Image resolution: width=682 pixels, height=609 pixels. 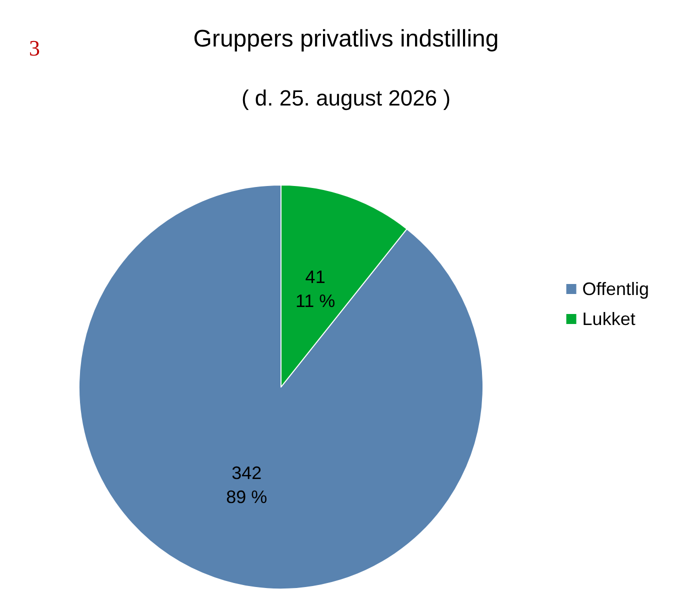 I want to click on legend-label: Lukket, so click(x=609, y=319).